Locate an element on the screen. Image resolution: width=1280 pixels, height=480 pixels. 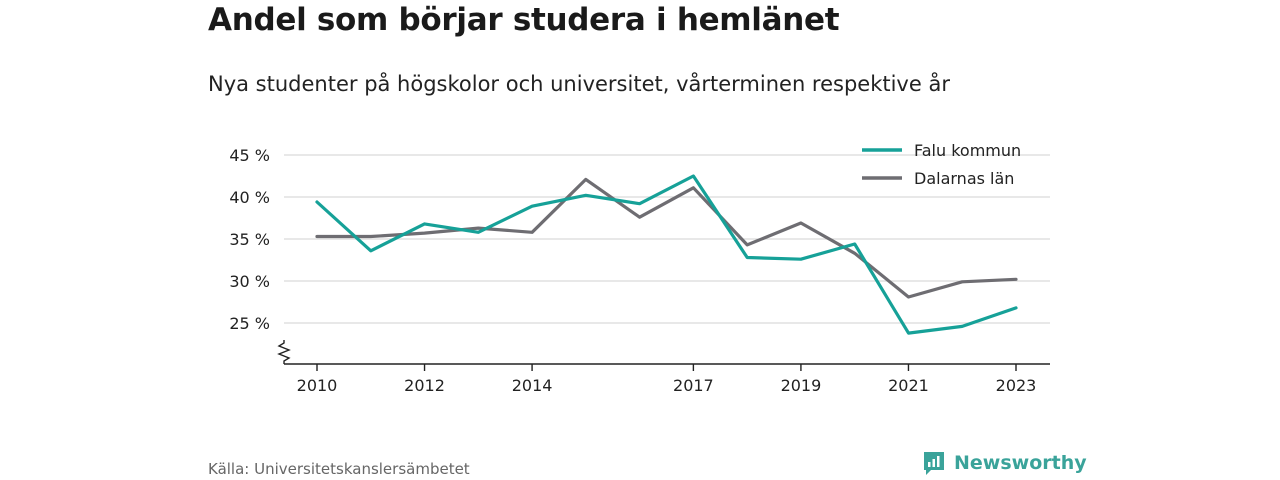
brand-name: Newsworthy is located at coordinates (1020, 463).